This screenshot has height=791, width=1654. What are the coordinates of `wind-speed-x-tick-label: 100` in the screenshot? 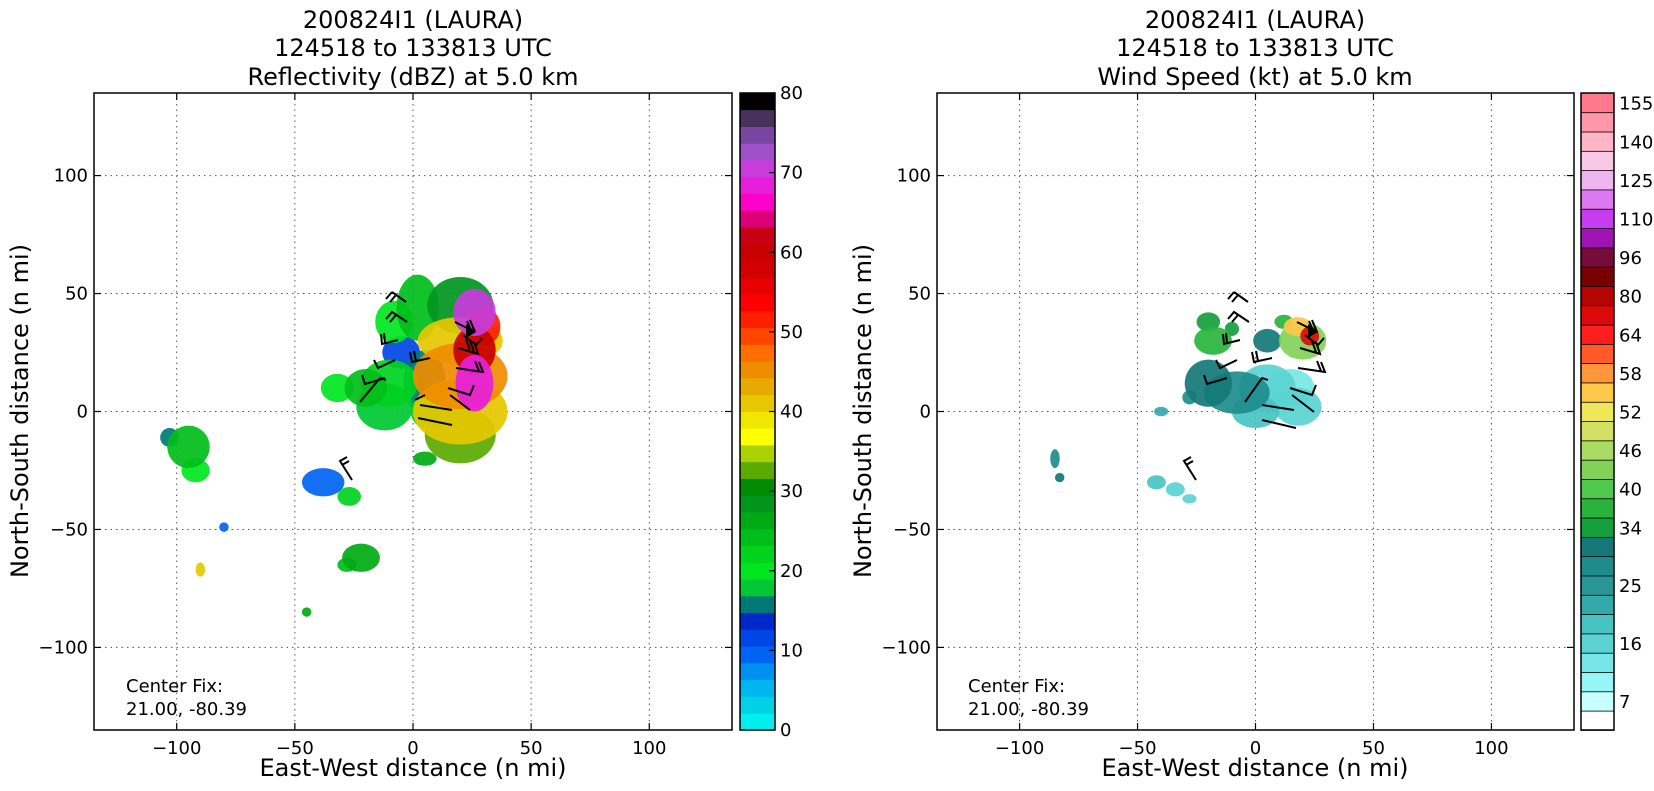 It's located at (1491, 748).